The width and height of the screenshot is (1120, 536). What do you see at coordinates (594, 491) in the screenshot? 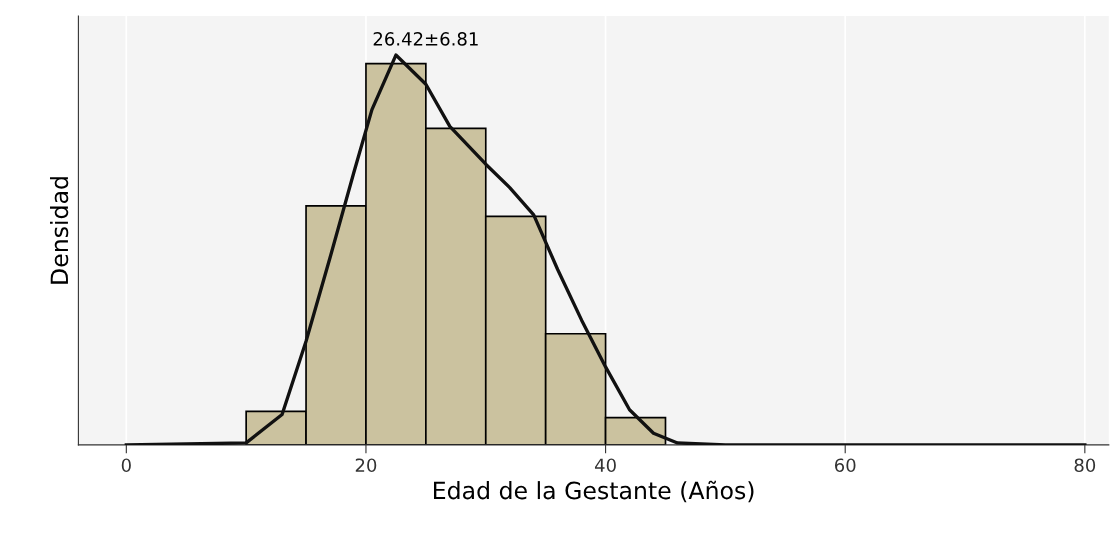
I see `x-axis-title: Edad de la Gestante (Años)` at bounding box center [594, 491].